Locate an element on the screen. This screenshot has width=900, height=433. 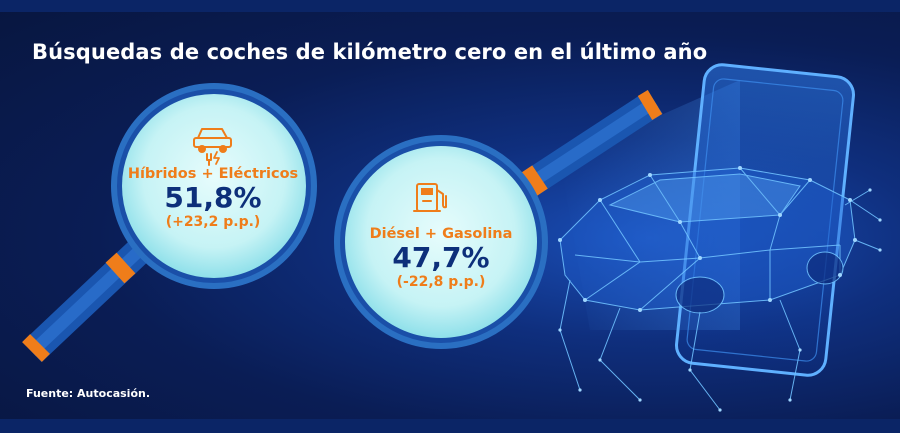
stat-label: Diésel + Gasolina is located at coordinates (441, 234).